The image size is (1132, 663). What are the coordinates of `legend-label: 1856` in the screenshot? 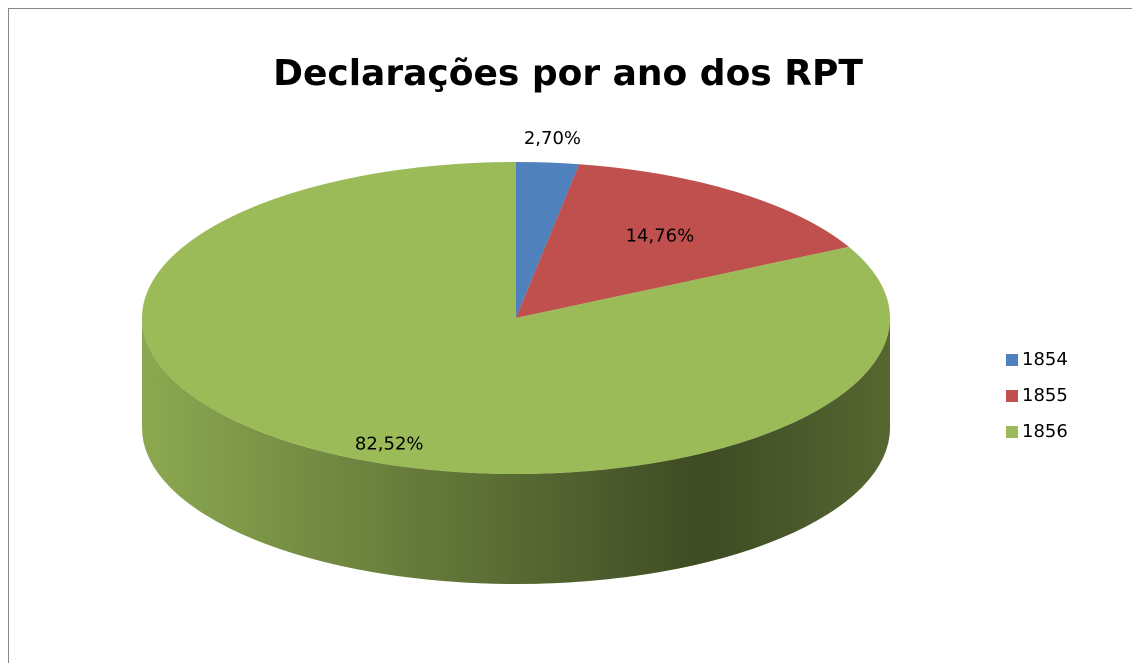 It's located at (1045, 431).